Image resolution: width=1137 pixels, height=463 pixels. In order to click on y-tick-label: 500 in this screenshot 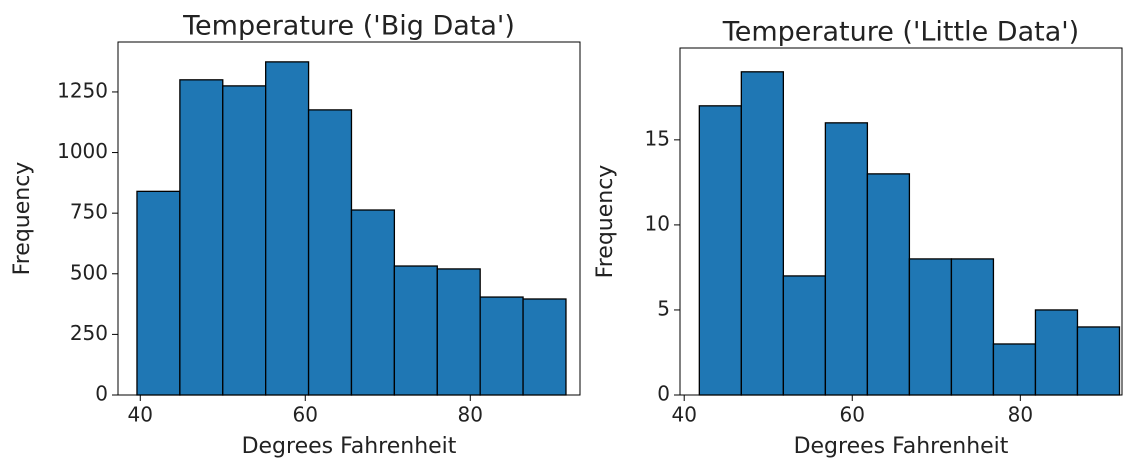, I will do `click(89, 272)`.